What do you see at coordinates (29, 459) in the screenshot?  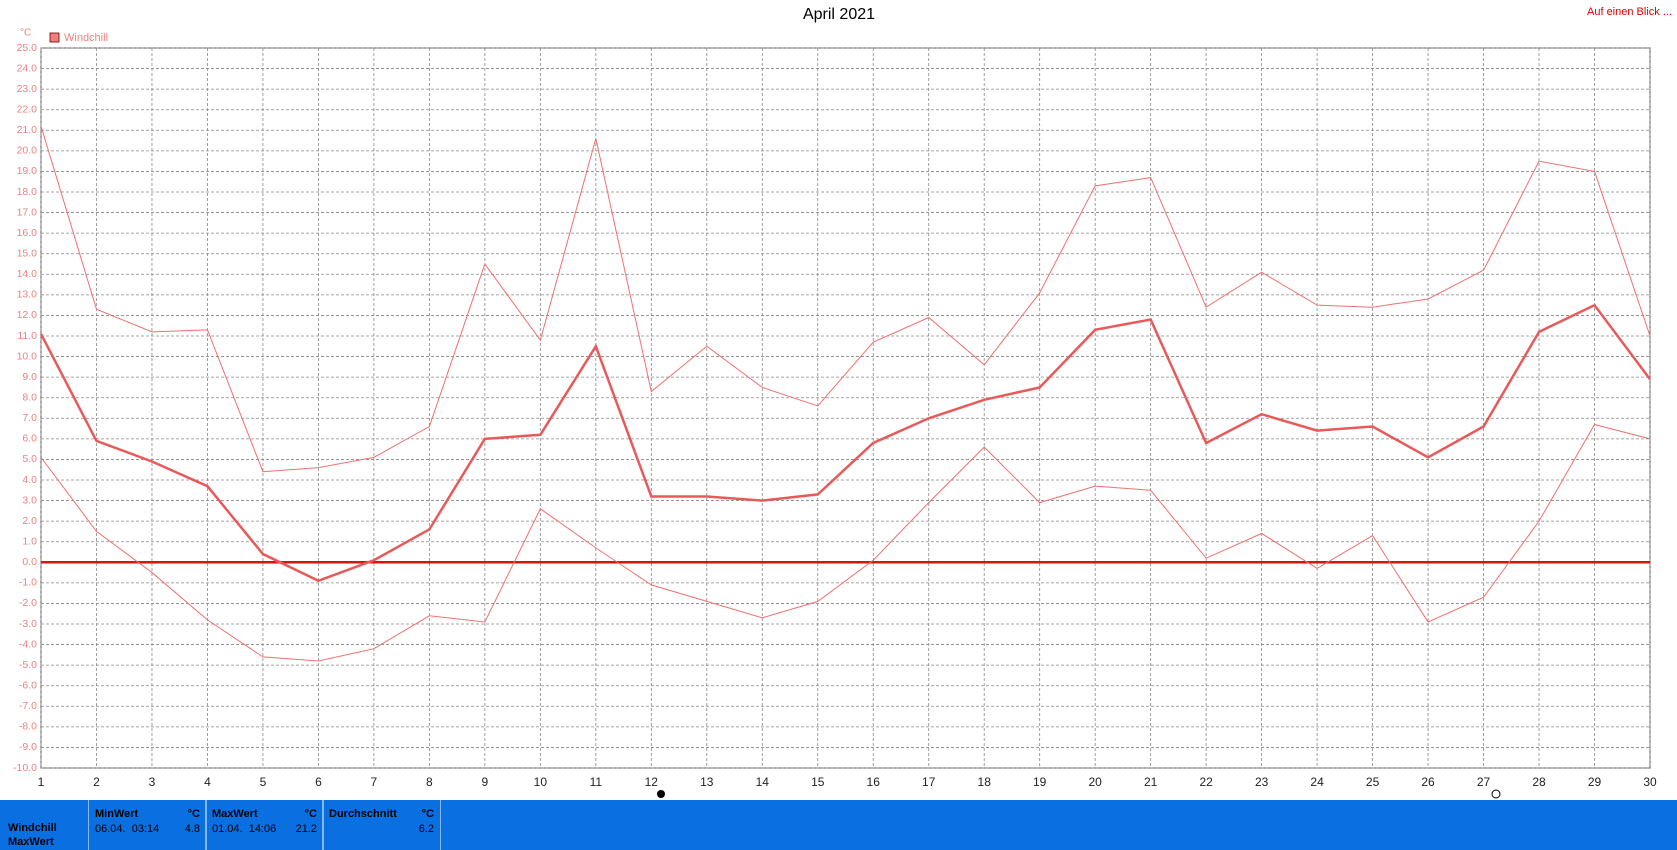 I see `y-tick-label: 5.0` at bounding box center [29, 459].